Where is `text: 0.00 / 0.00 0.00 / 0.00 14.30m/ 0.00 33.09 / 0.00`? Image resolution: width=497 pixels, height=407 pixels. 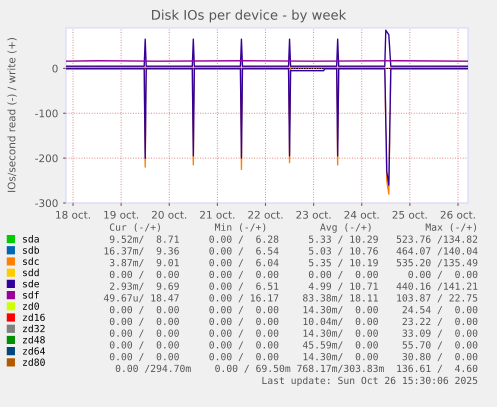
text: 0.00 / 0.00 0.00 / 0.00 14.30m/ 0.00 33.09 / 0.00 is located at coordinates (294, 333).